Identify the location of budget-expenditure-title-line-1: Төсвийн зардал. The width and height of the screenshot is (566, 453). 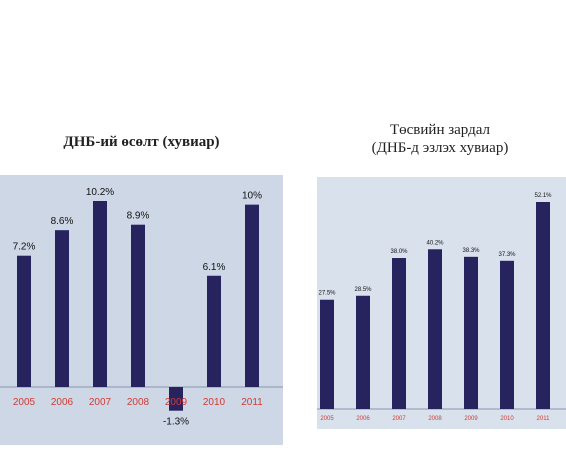
(440, 130).